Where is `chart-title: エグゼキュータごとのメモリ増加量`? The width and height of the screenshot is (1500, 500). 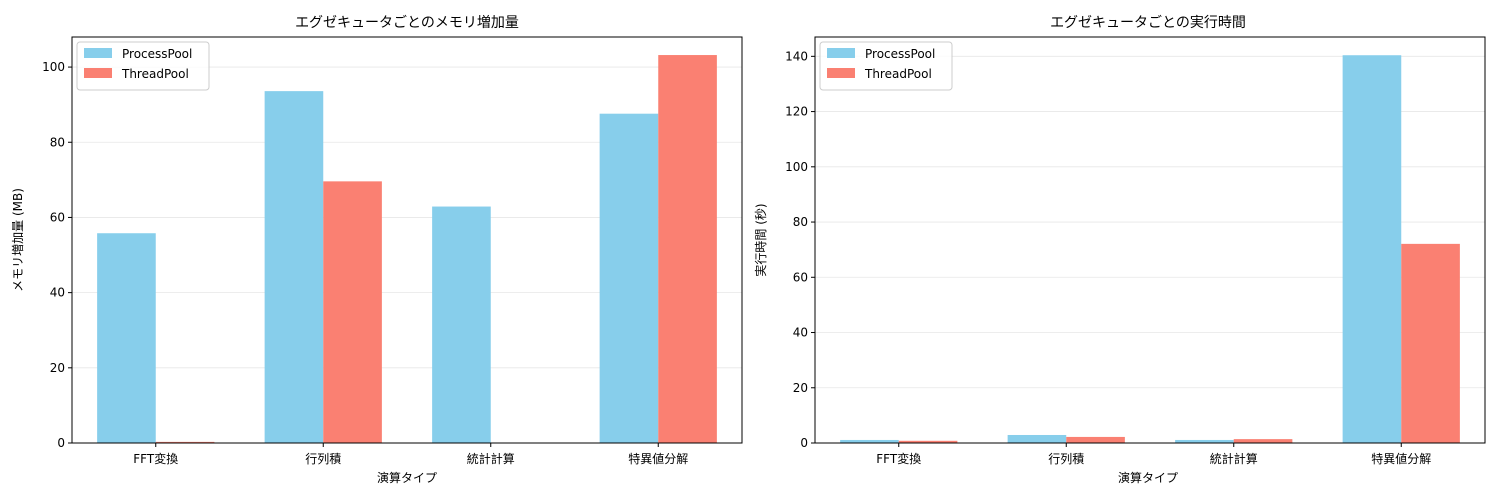
chart-title: エグゼキュータごとのメモリ増加量 is located at coordinates (407, 23).